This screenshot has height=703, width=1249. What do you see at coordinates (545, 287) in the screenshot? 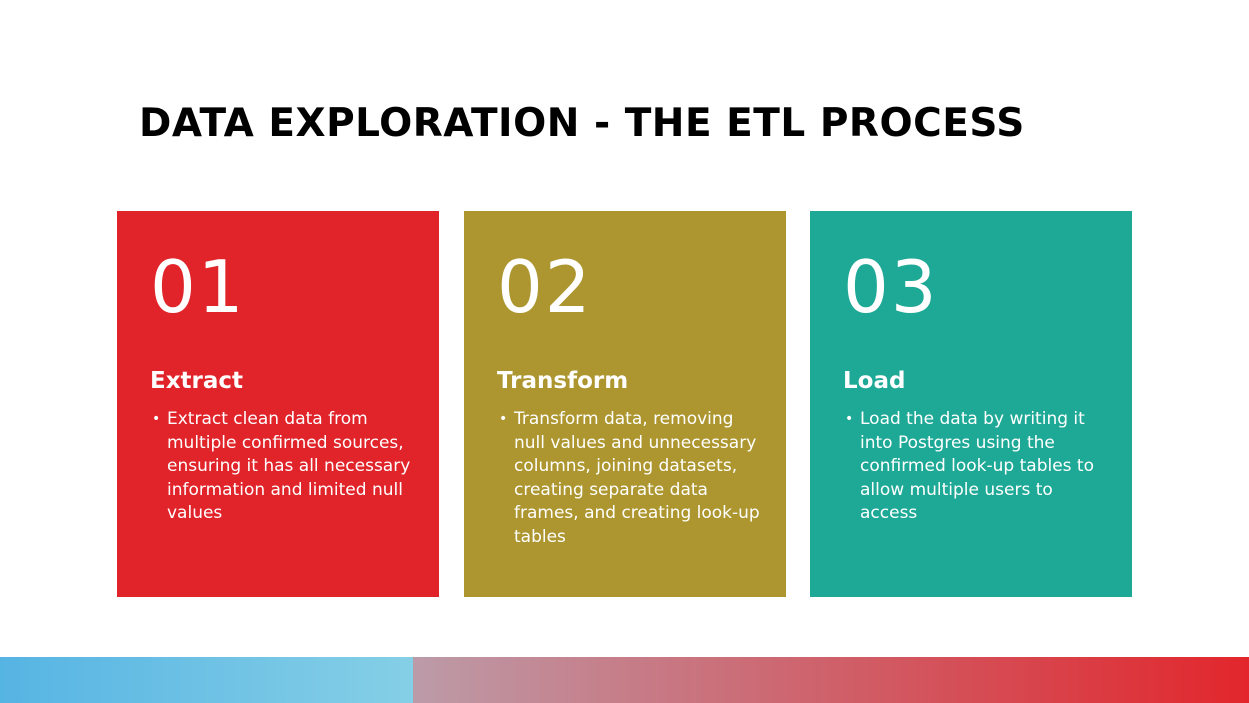
I see `card-number: 02` at bounding box center [545, 287].